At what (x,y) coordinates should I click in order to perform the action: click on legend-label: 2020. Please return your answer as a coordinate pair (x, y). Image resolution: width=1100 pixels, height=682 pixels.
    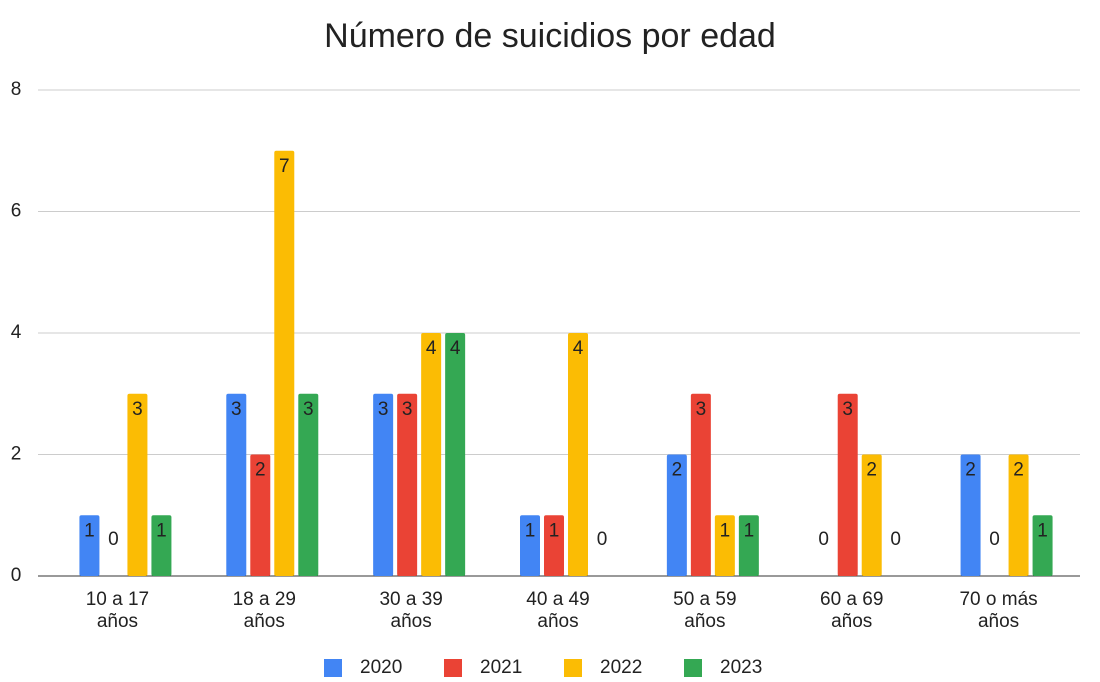
    Looking at the image, I should click on (381, 667).